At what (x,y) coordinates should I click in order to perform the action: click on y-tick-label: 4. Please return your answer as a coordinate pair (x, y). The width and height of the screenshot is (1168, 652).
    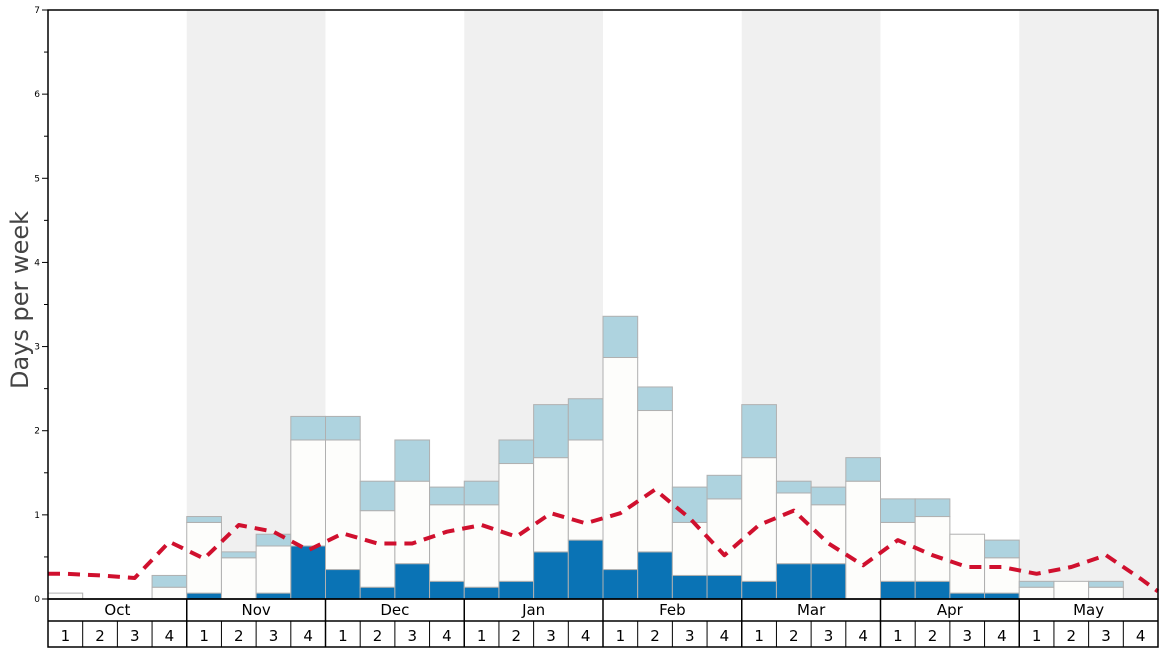
    Looking at the image, I should click on (37, 263).